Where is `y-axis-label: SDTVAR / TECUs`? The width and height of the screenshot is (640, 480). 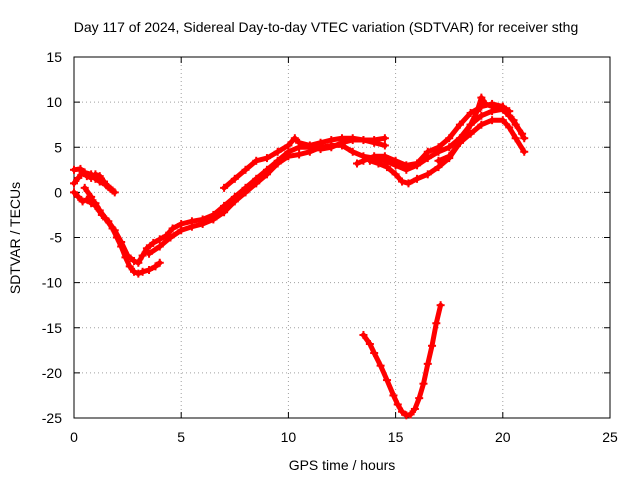 y-axis-label: SDTVAR / TECUs is located at coordinates (15, 238).